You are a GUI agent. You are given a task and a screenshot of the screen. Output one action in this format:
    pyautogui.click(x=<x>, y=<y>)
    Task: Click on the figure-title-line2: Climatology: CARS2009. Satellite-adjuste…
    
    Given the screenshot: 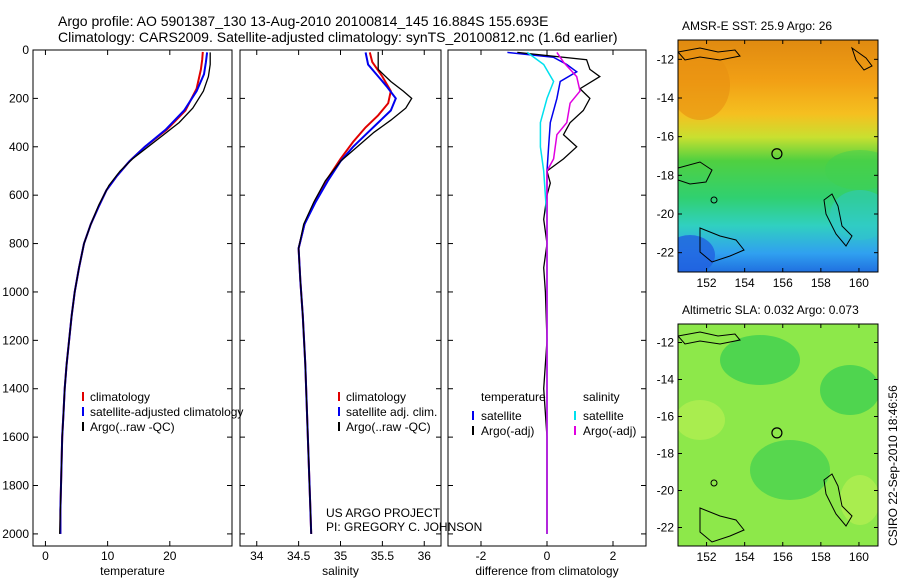 What is the action you would take?
    pyautogui.click(x=338, y=37)
    